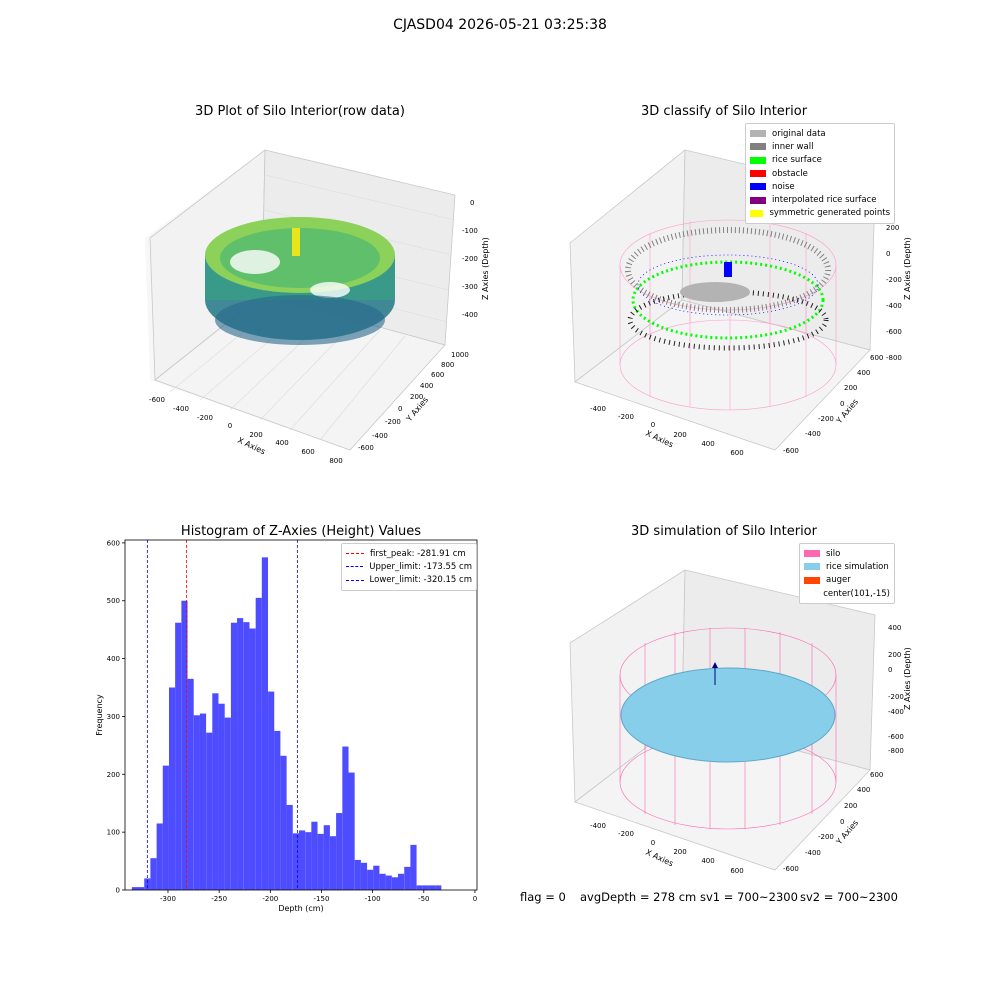 Image resolution: width=1000 pixels, height=1000 pixels. What do you see at coordinates (820, 133) in the screenshot?
I see `legend-item: original data` at bounding box center [820, 133].